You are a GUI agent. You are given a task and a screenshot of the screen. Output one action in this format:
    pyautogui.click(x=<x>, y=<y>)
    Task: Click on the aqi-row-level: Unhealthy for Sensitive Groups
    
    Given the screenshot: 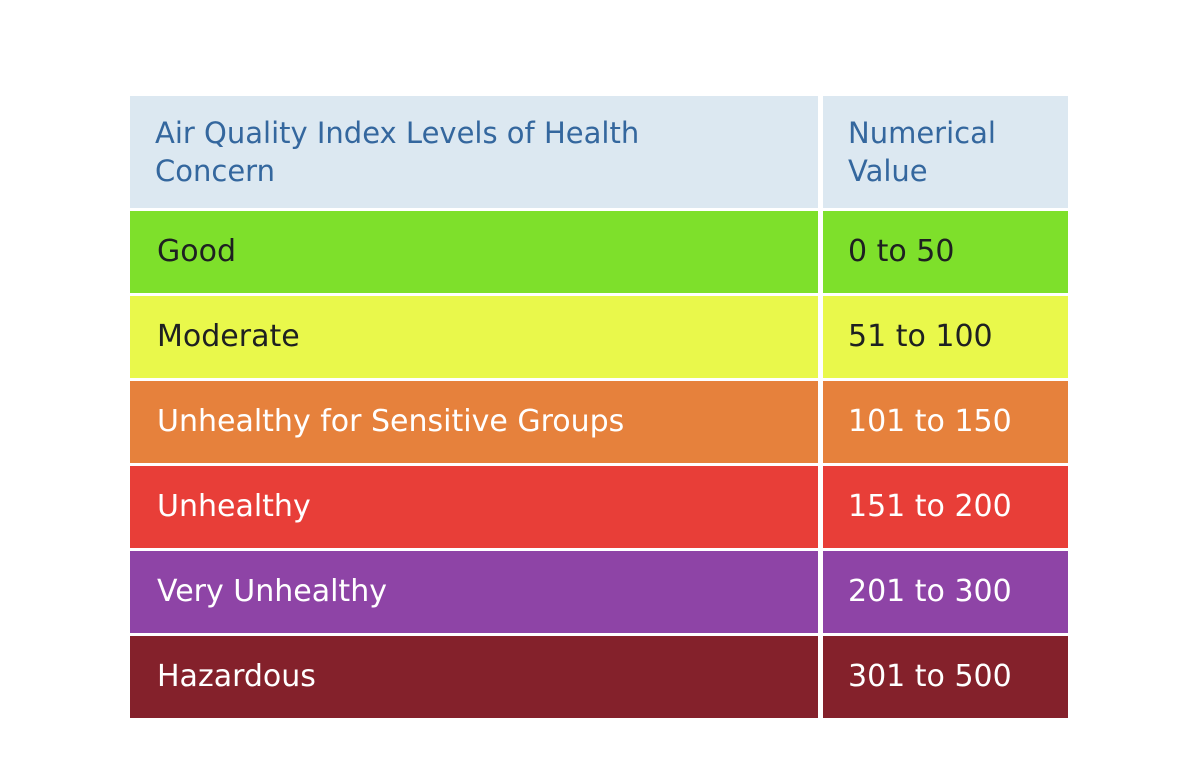 What is the action you would take?
    pyautogui.click(x=474, y=422)
    